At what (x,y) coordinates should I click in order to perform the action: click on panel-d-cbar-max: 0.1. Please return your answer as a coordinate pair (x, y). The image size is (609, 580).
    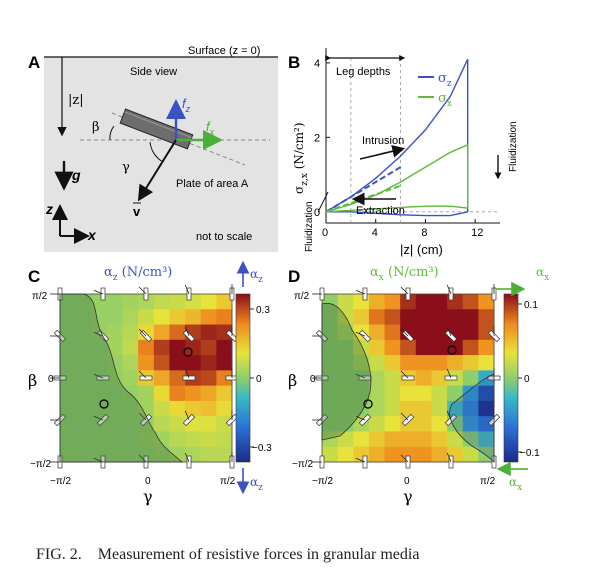
    Looking at the image, I should click on (531, 305).